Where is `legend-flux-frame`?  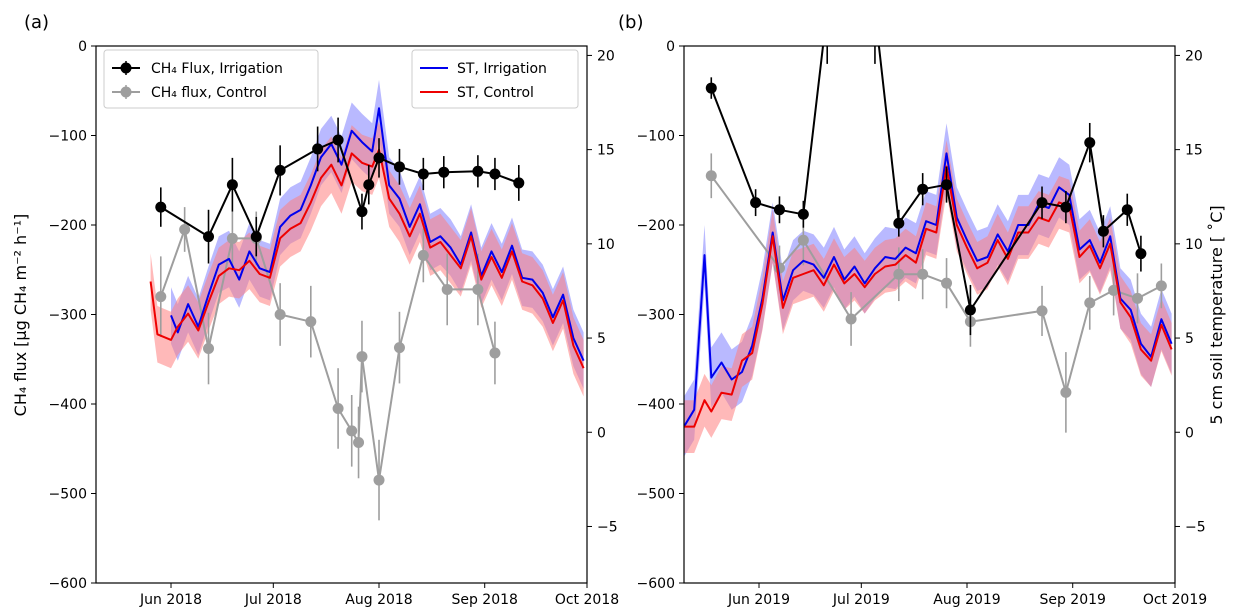
legend-flux-frame is located at coordinates (211, 79).